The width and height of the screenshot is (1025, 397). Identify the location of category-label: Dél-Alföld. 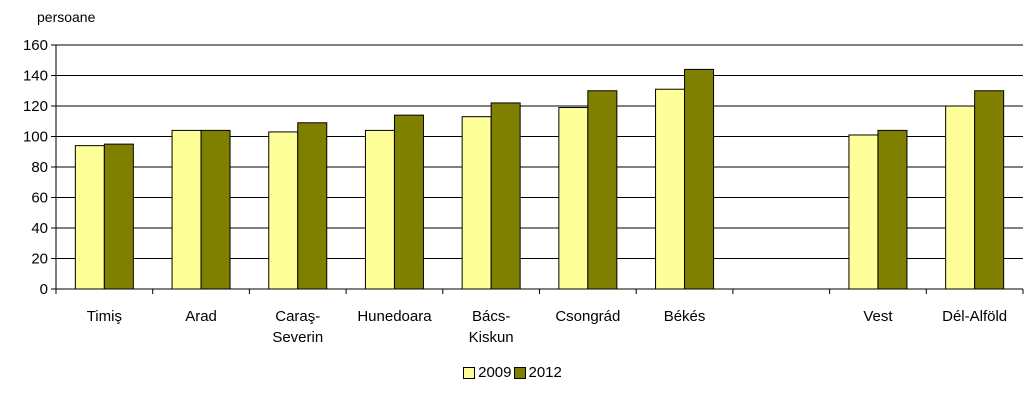
(974, 316).